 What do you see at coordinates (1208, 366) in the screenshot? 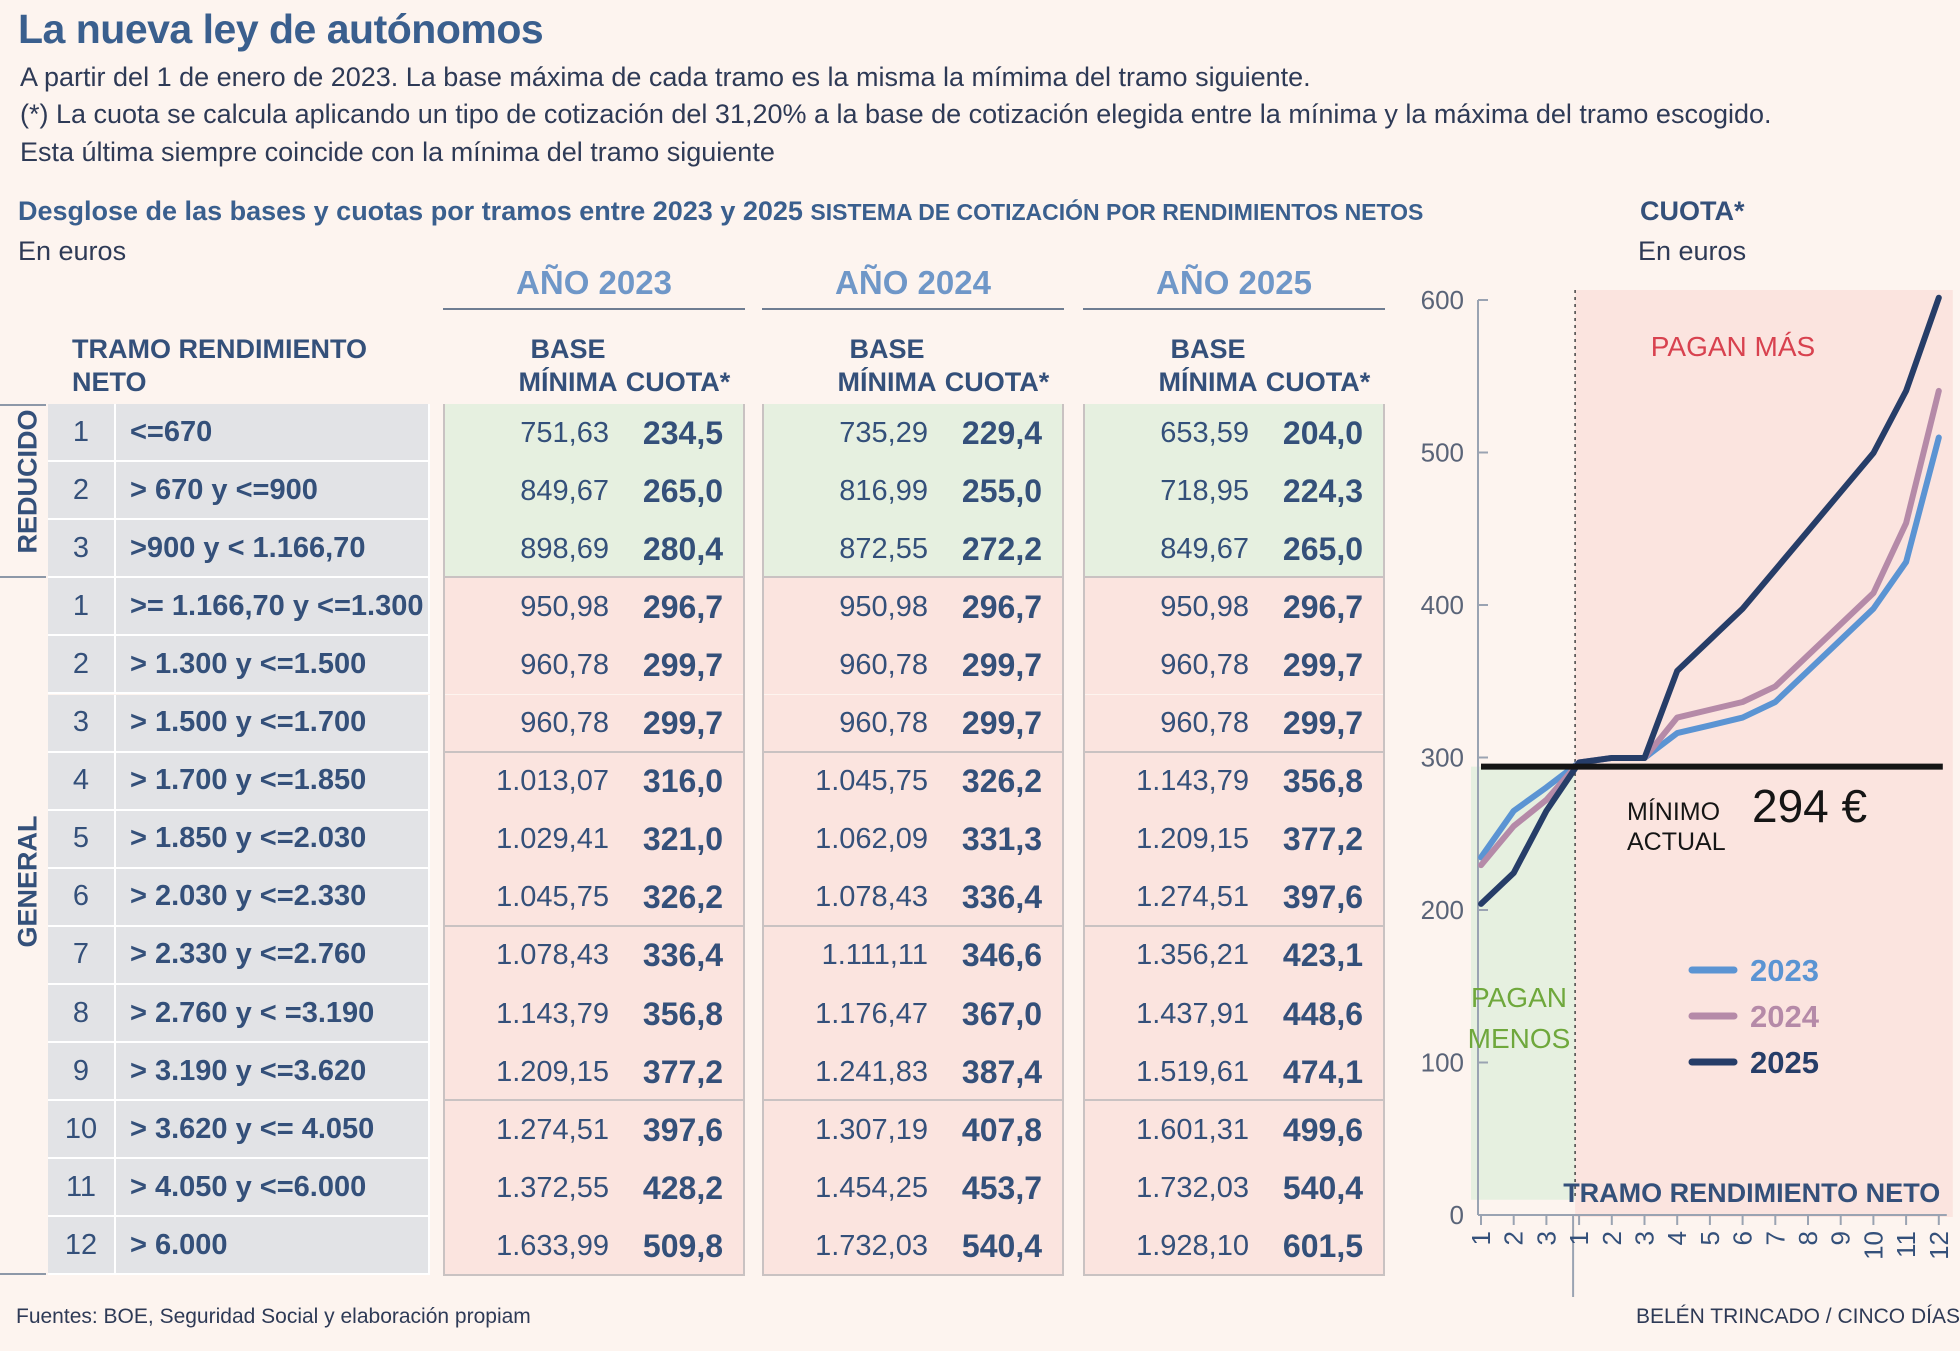
I see `base-minima-header: BASE MÍNIMA` at bounding box center [1208, 366].